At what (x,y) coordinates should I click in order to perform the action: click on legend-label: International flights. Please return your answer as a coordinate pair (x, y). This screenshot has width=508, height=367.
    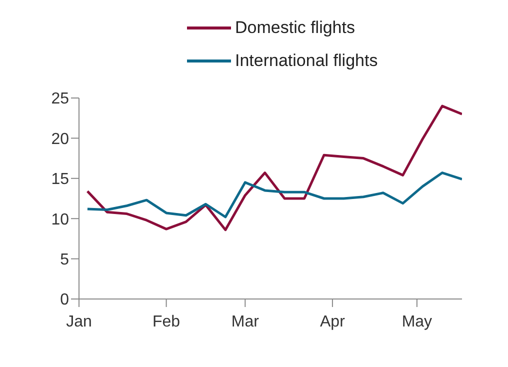
    Looking at the image, I should click on (306, 60).